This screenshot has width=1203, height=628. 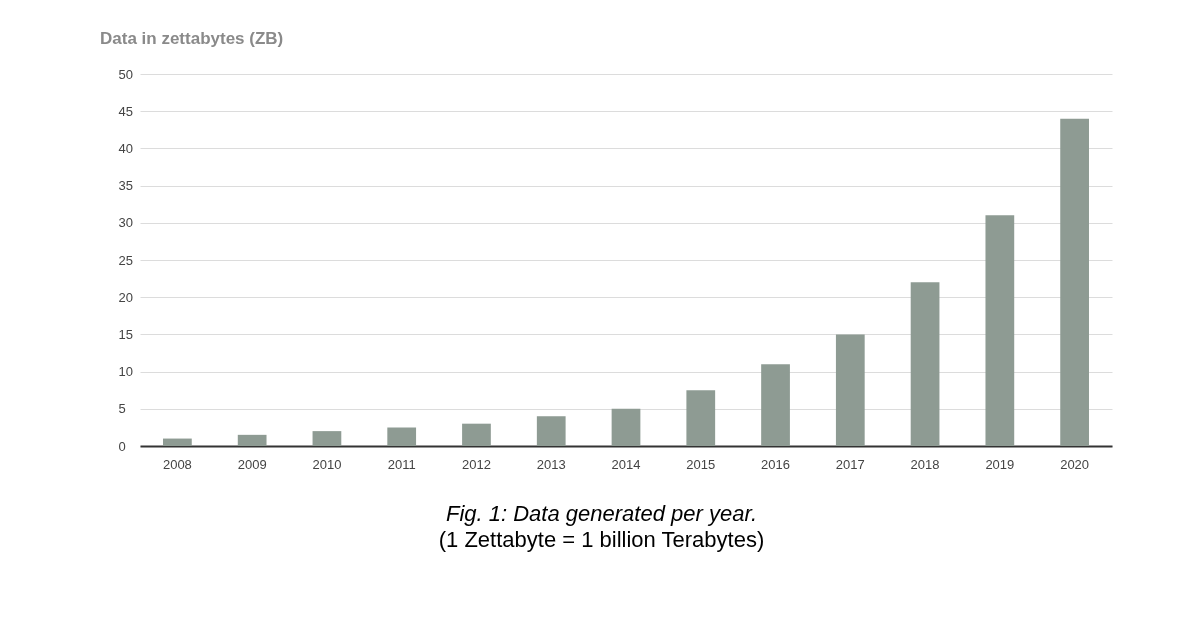 I want to click on text: (1 Zettabyte = 1 billion Terabytes), so click(x=601, y=540).